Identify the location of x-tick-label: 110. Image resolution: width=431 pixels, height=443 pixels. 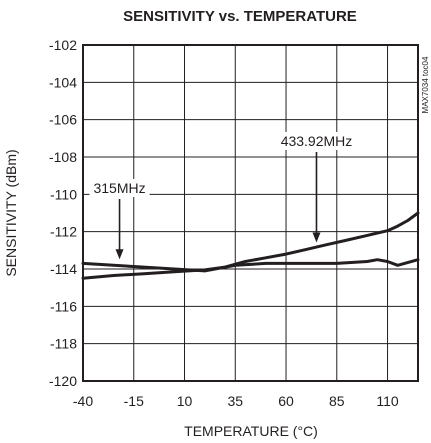
(387, 401).